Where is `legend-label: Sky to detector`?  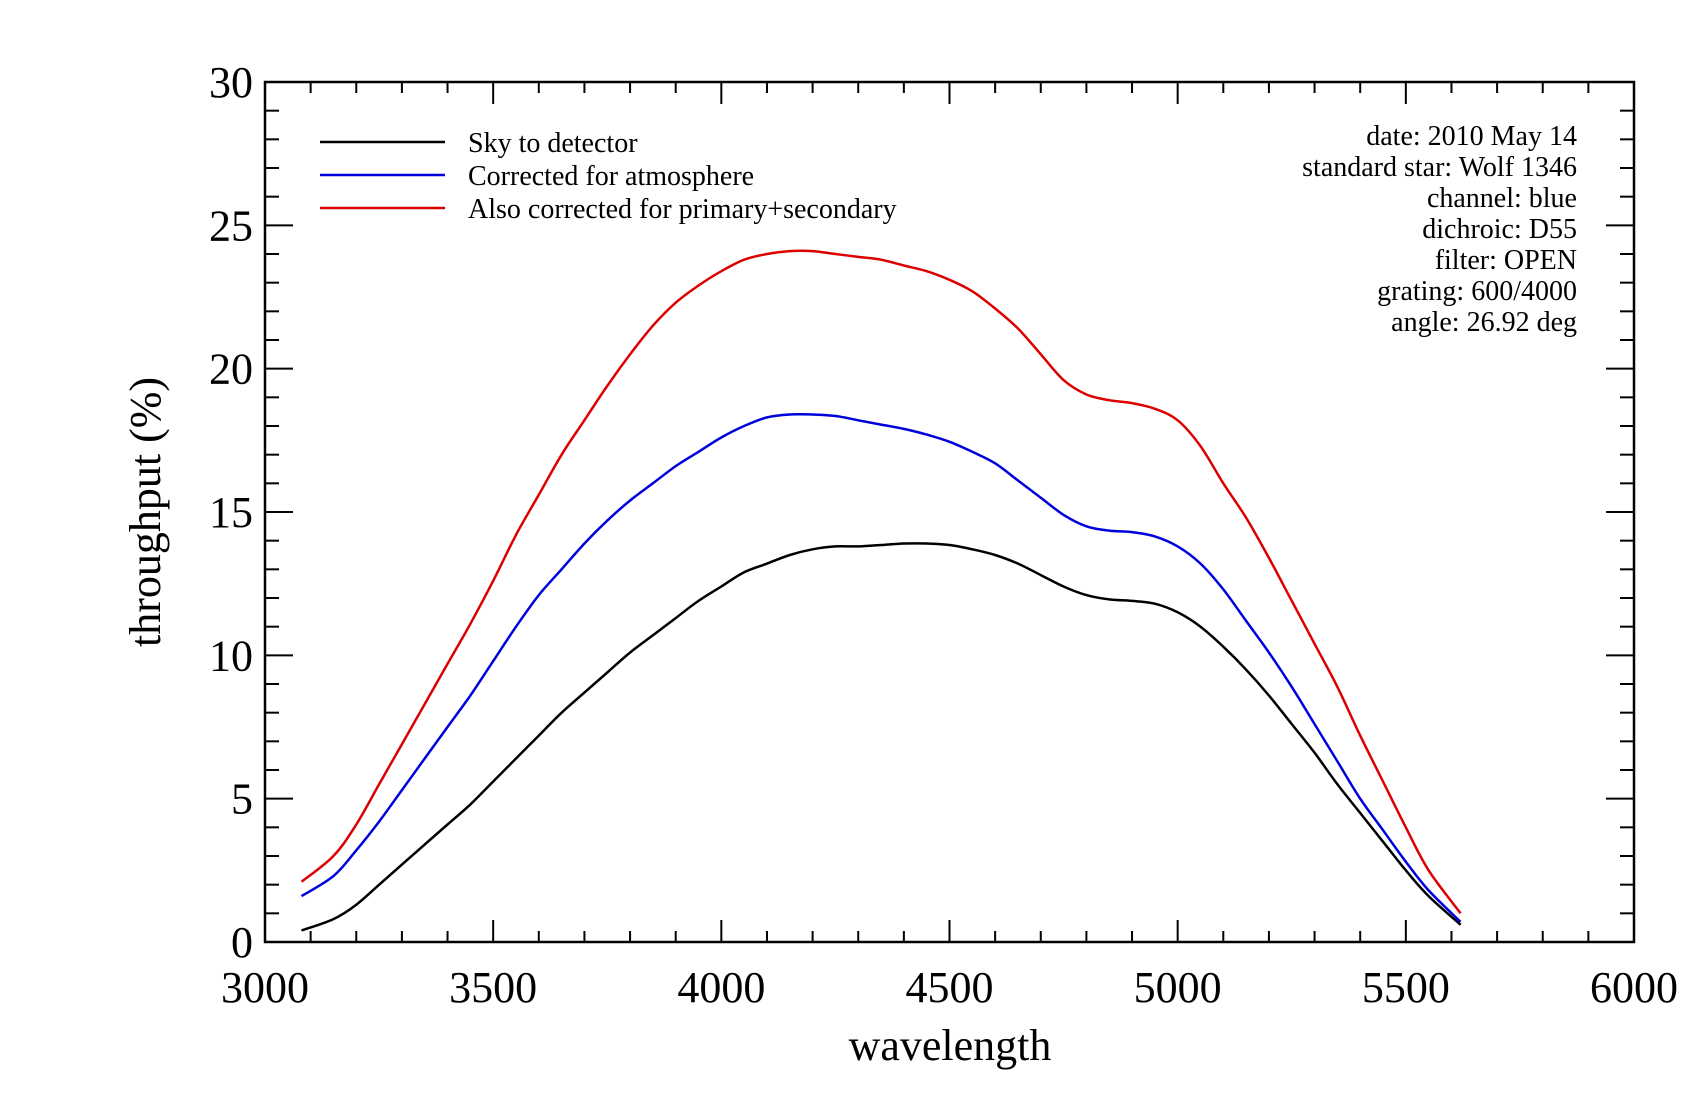 legend-label: Sky to detector is located at coordinates (553, 143).